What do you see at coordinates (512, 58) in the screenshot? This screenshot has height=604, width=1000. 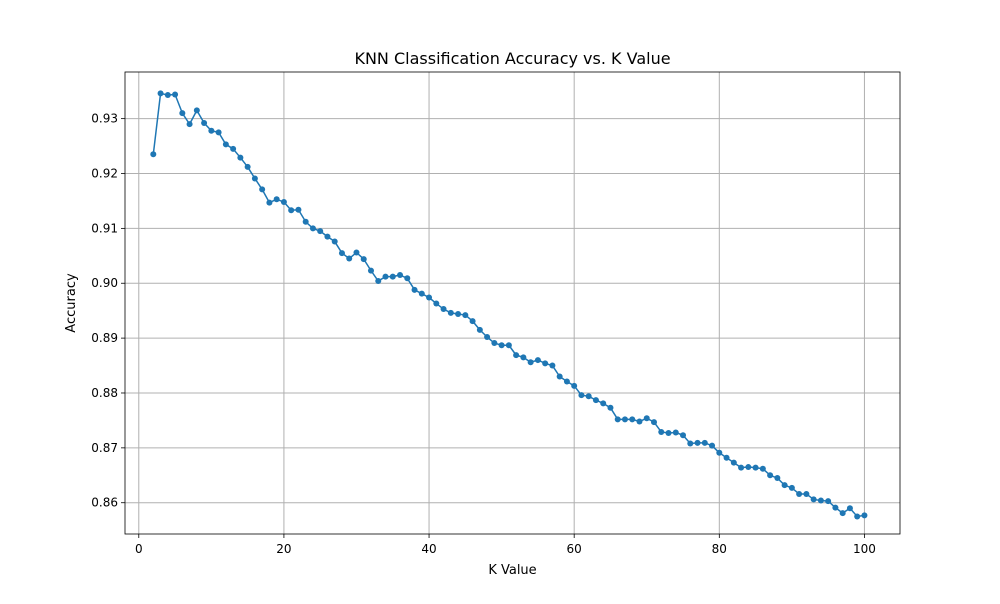 I see `chart-title: KNN Classification Accuracy vs. K Value` at bounding box center [512, 58].